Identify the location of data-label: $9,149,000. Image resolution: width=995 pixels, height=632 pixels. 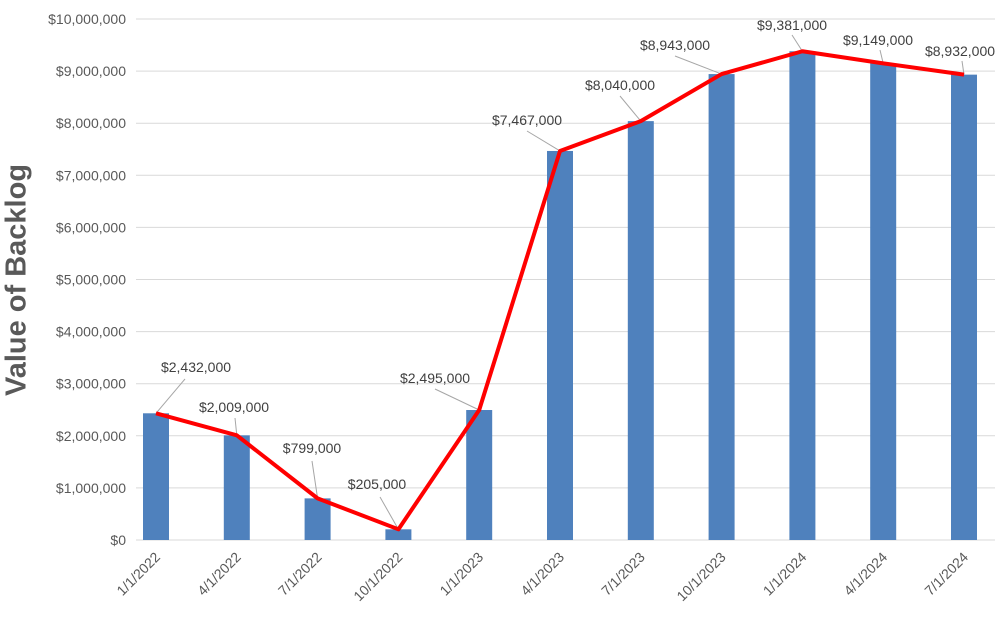
(878, 40).